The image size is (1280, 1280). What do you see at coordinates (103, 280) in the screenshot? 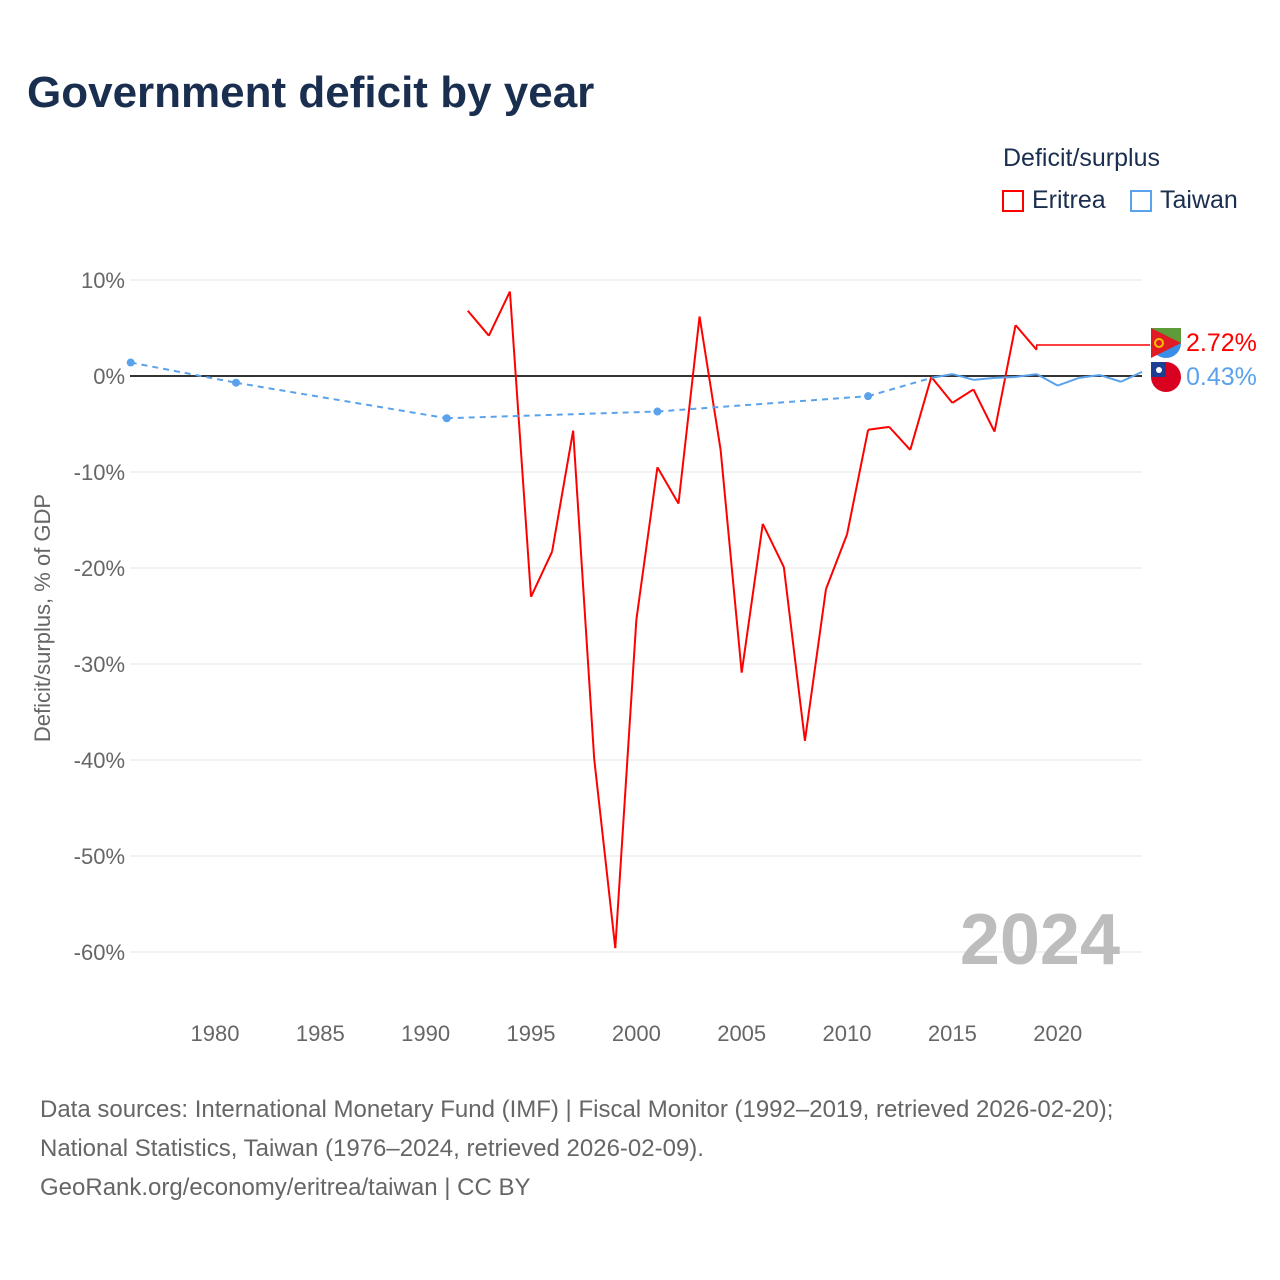
I see `y-tick-label: 10%` at bounding box center [103, 280].